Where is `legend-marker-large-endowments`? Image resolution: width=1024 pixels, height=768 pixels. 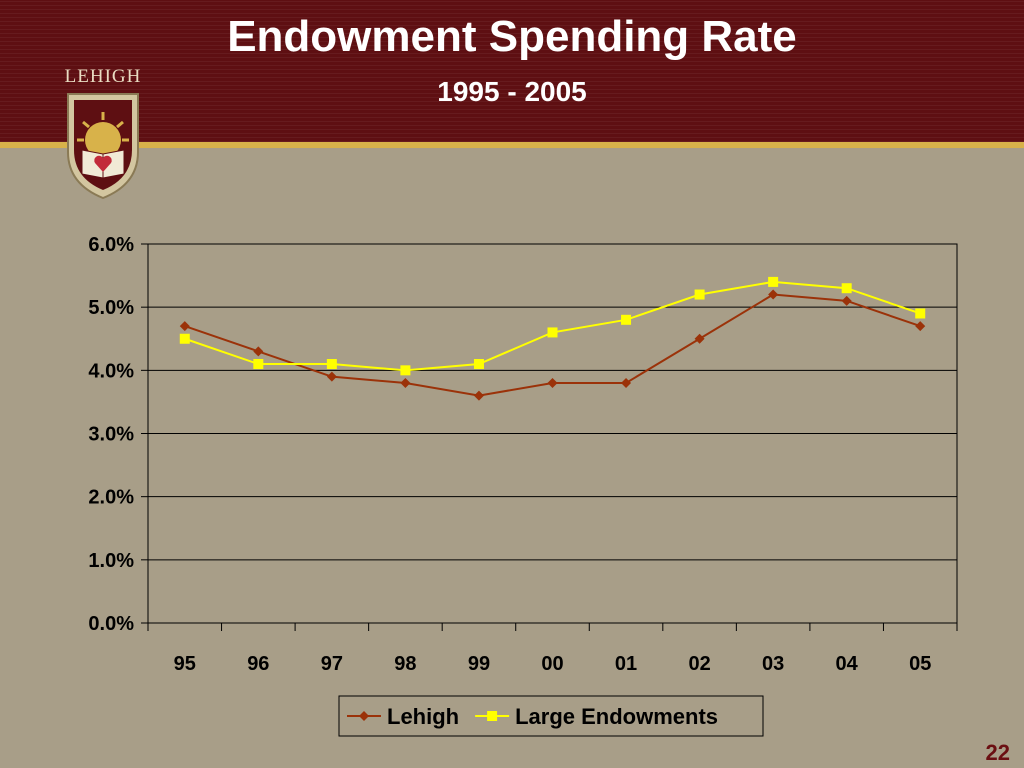 legend-marker-large-endowments is located at coordinates (492, 716).